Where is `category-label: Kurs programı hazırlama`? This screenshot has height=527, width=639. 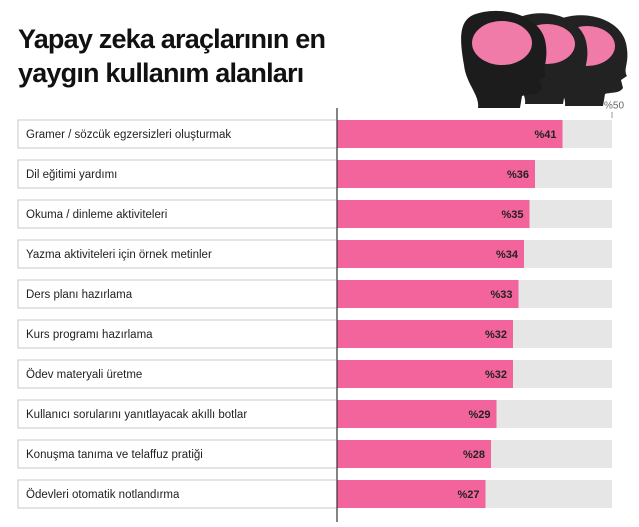
category-label: Kurs programı hazırlama is located at coordinates (89, 335).